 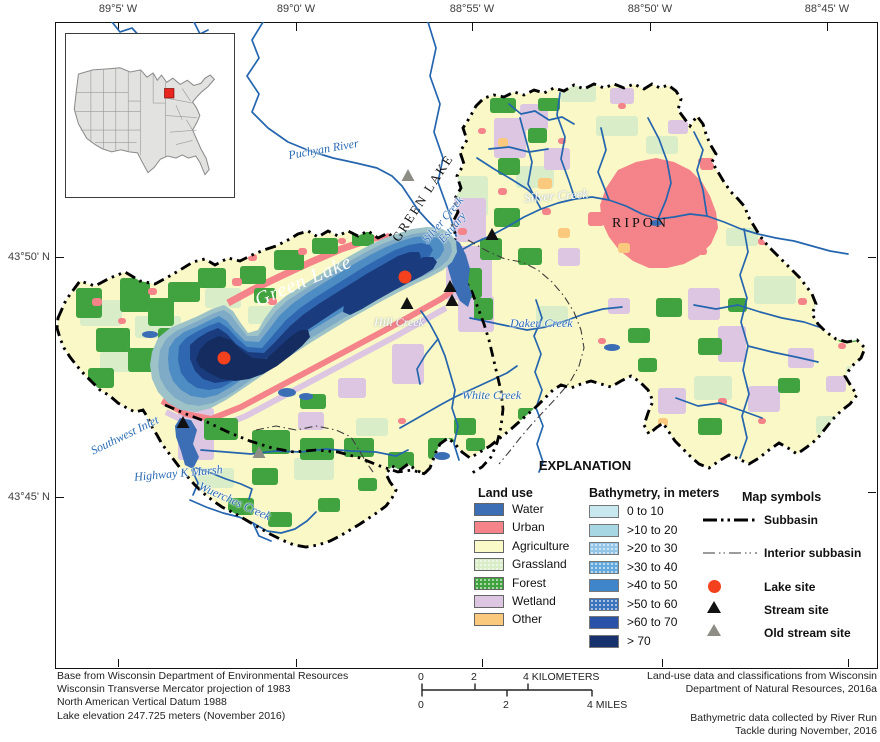 What do you see at coordinates (654, 493) in the screenshot?
I see `bathymetry-legend-title: Bathymetry, in meters` at bounding box center [654, 493].